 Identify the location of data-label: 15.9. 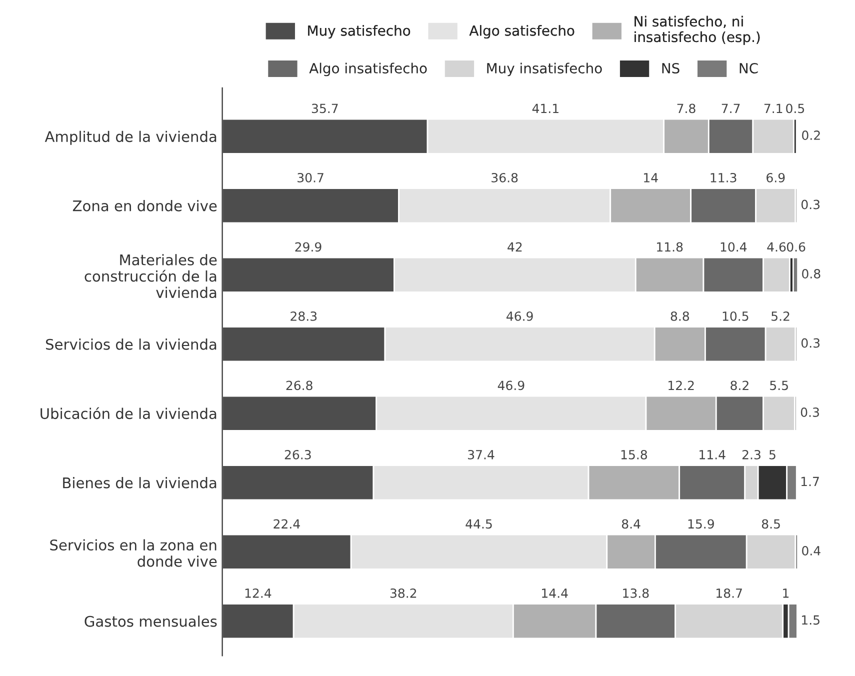
(701, 524).